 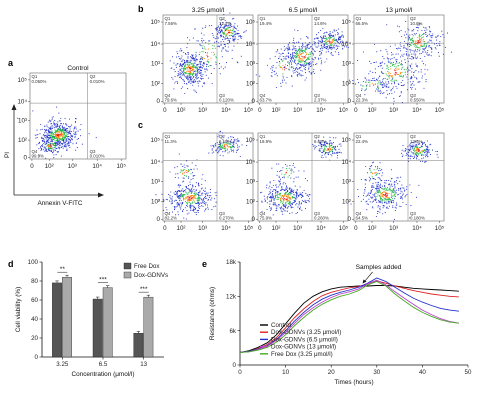 What do you see at coordinates (59, 203) in the screenshot?
I see `annexin-axis-label: Annexin V-FITC` at bounding box center [59, 203].